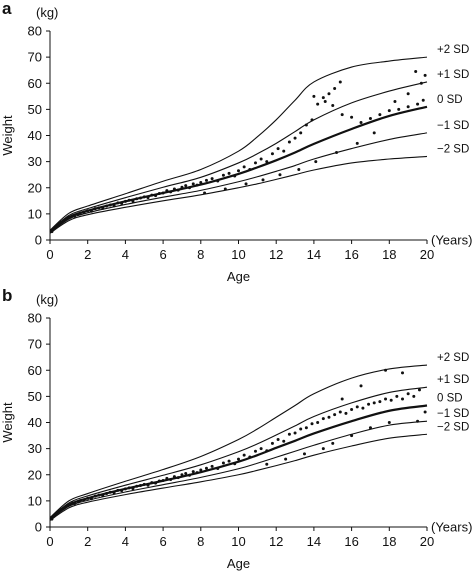 Image resolution: width=474 pixels, height=577 pixels. Describe the element at coordinates (35, 474) in the screenshot. I see `y-tick-label: 20` at that location.